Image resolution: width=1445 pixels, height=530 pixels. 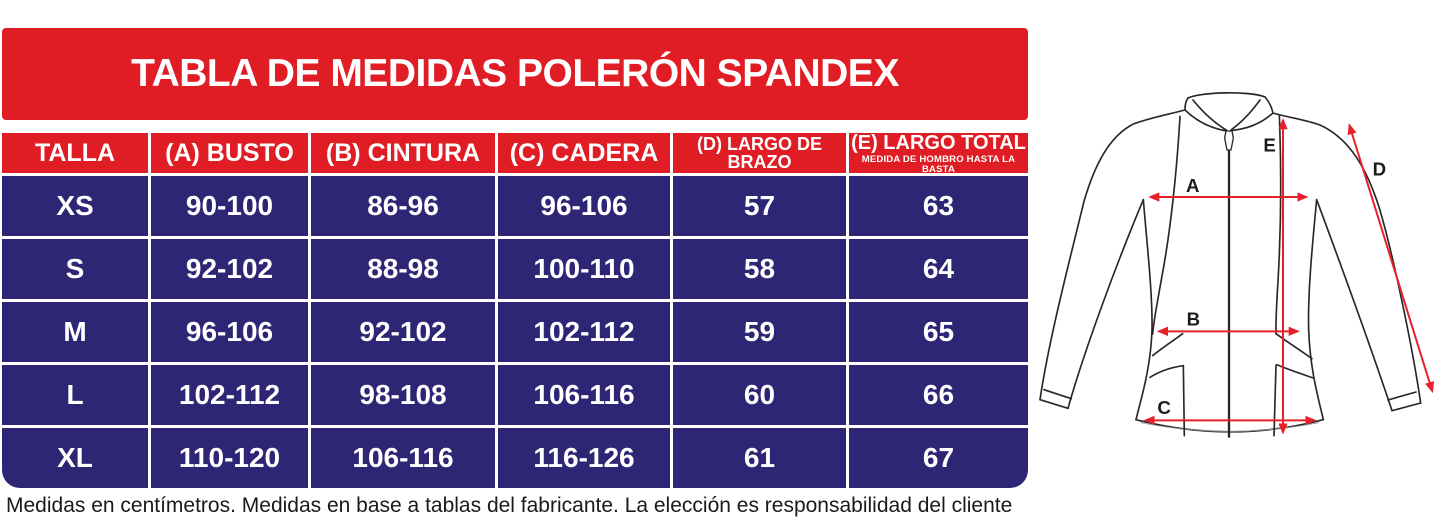 What do you see at coordinates (759, 206) in the screenshot?
I see `cell-largo-brazo: 57` at bounding box center [759, 206].